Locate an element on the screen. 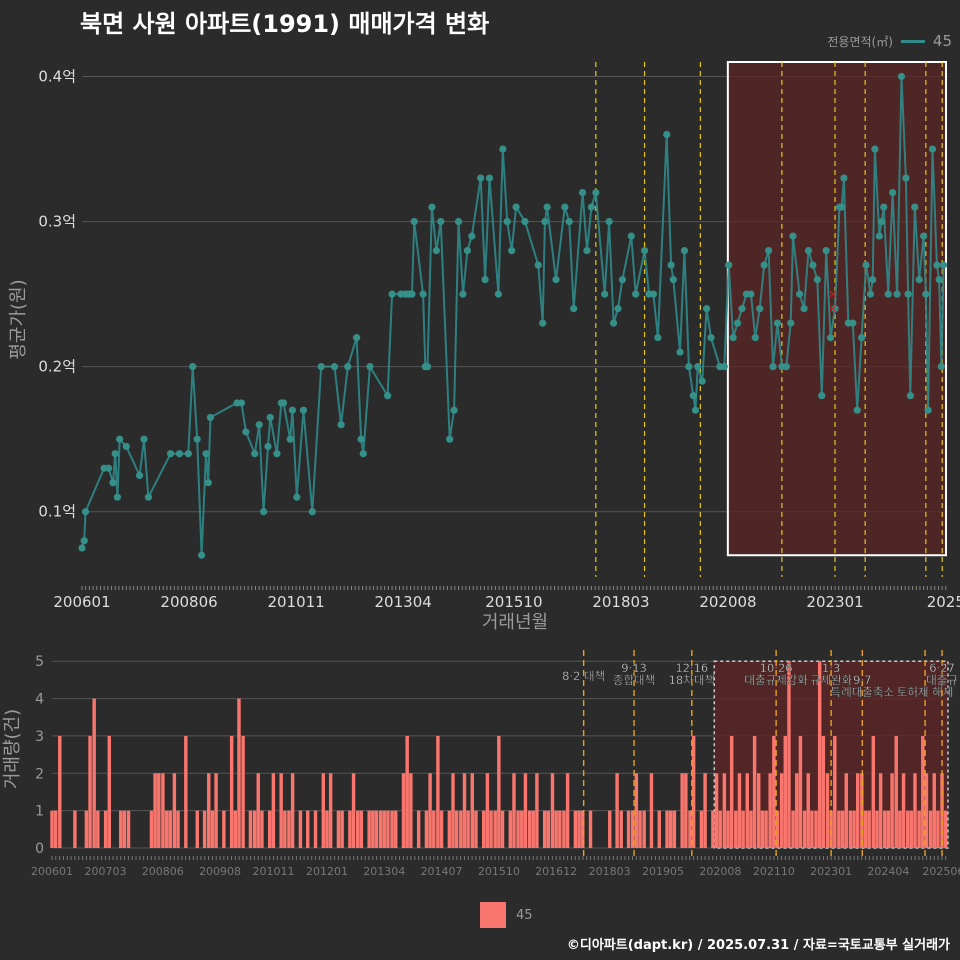 This screenshot has width=960, height=960. volume-policy-annotation: 토허제 해제 is located at coordinates (925, 692).